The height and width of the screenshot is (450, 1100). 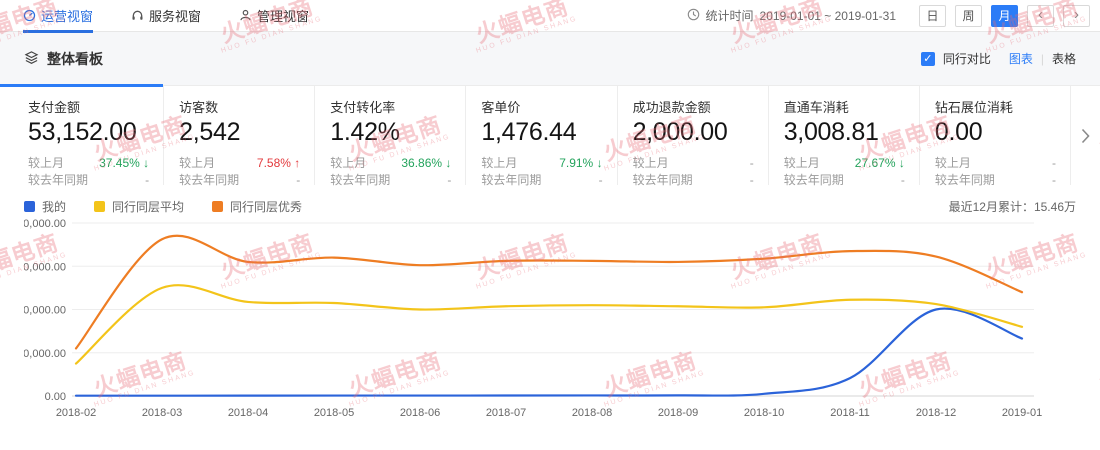 What do you see at coordinates (76, 413) in the screenshot?
I see `svg-text: 2018-02` at bounding box center [76, 413].